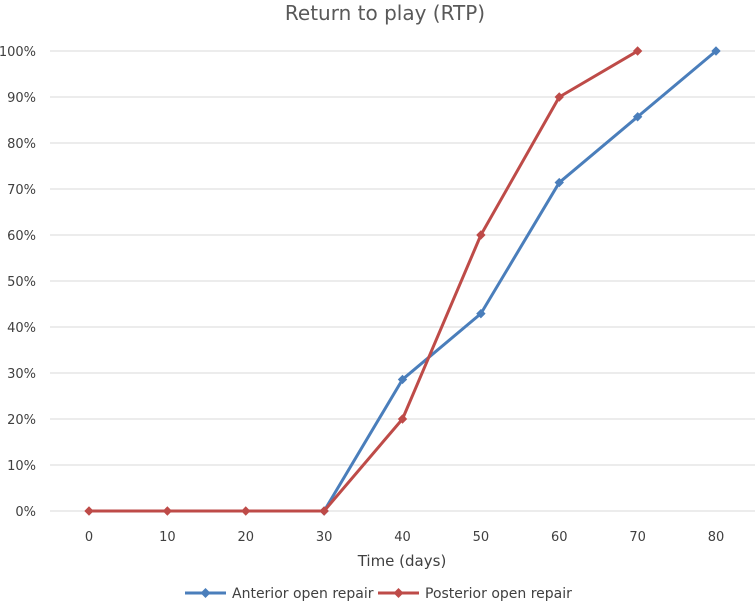 This screenshot has height=602, width=756. What do you see at coordinates (167, 537) in the screenshot?
I see `x-tick-label: 10` at bounding box center [167, 537].